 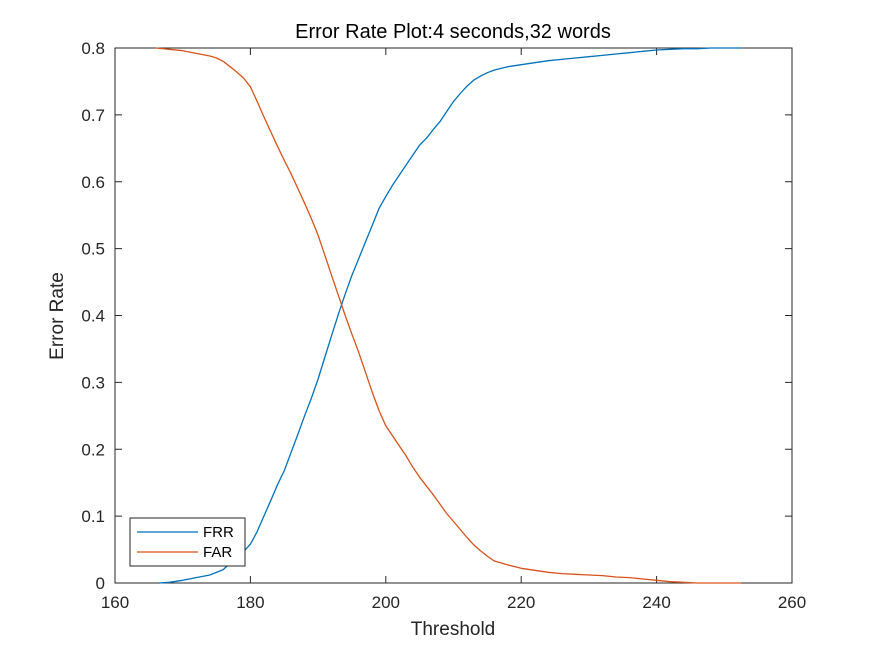 What do you see at coordinates (93, 48) in the screenshot?
I see `y-tick-label: 0.8` at bounding box center [93, 48].